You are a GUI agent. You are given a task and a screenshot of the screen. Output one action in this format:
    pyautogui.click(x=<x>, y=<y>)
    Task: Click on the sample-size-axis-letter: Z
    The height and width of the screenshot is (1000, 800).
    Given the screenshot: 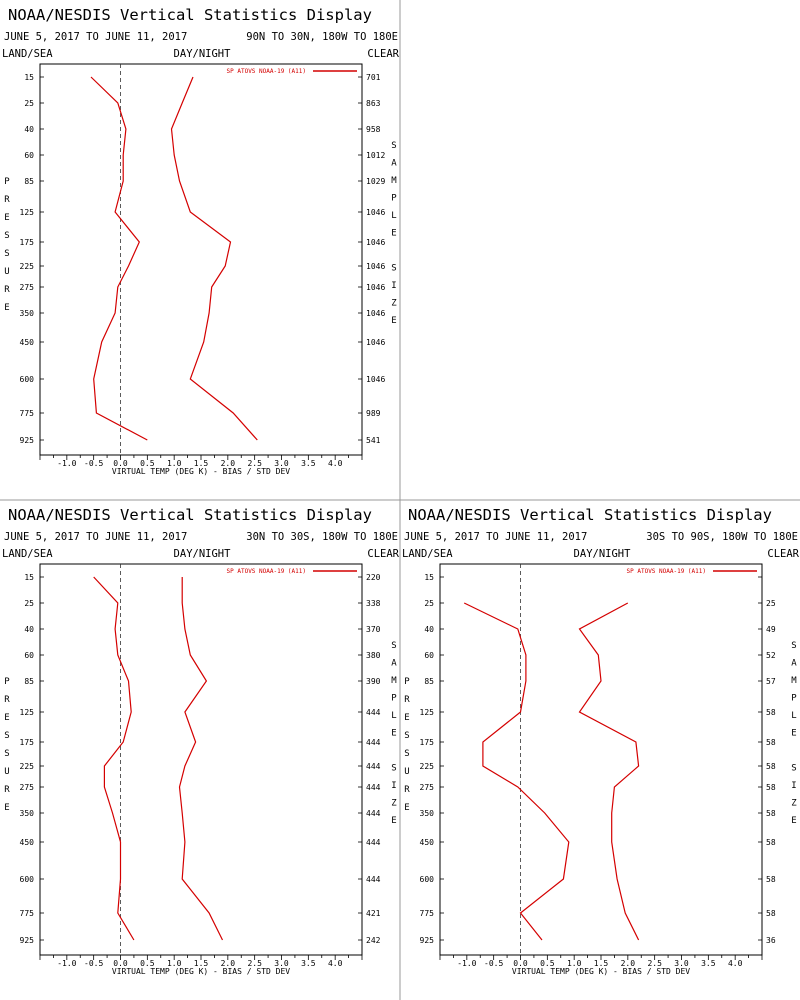 What is the action you would take?
    pyautogui.click(x=794, y=804)
    